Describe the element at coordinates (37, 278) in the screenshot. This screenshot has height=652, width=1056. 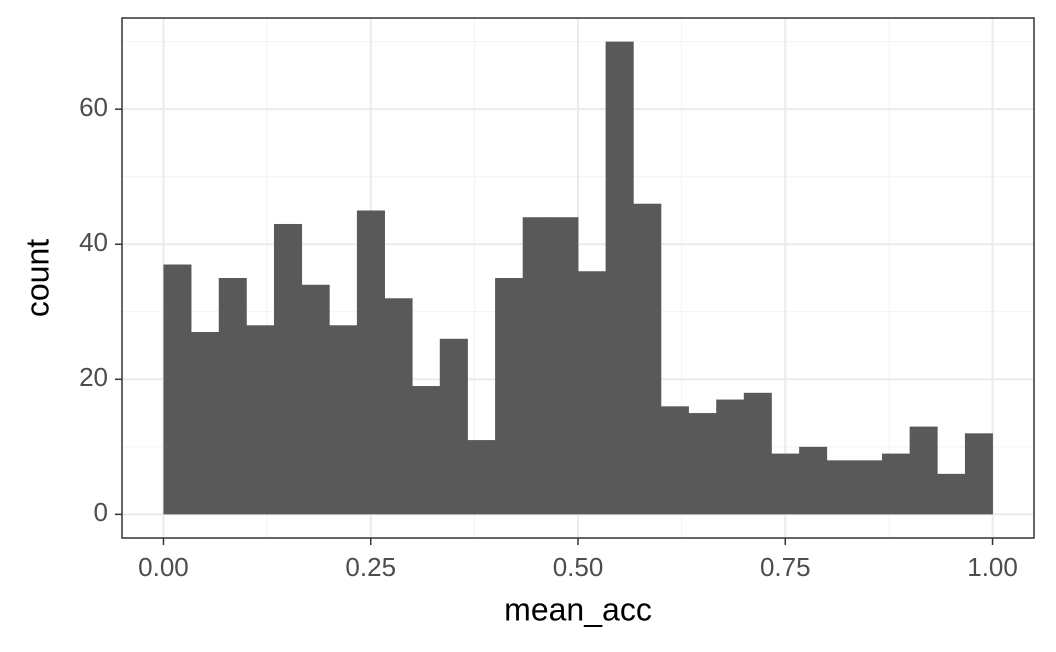
I see `y-axis-title: count` at that location.